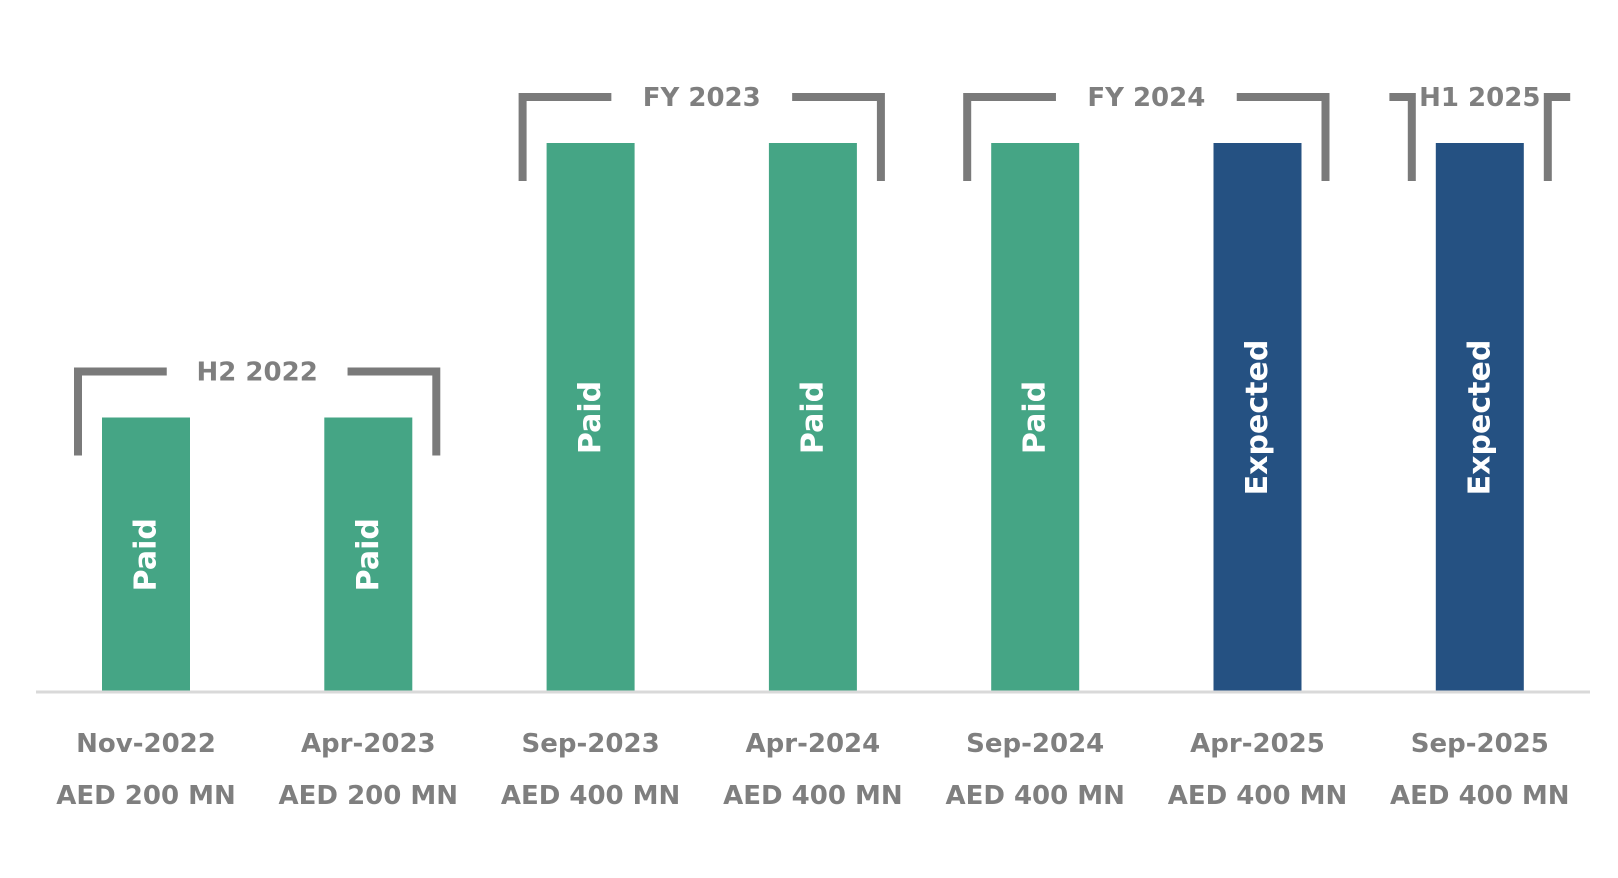 Image resolution: width=1618 pixels, height=878 pixels. I want to click on group-bracket-fy-2023: FY 2023, so click(701, 132).